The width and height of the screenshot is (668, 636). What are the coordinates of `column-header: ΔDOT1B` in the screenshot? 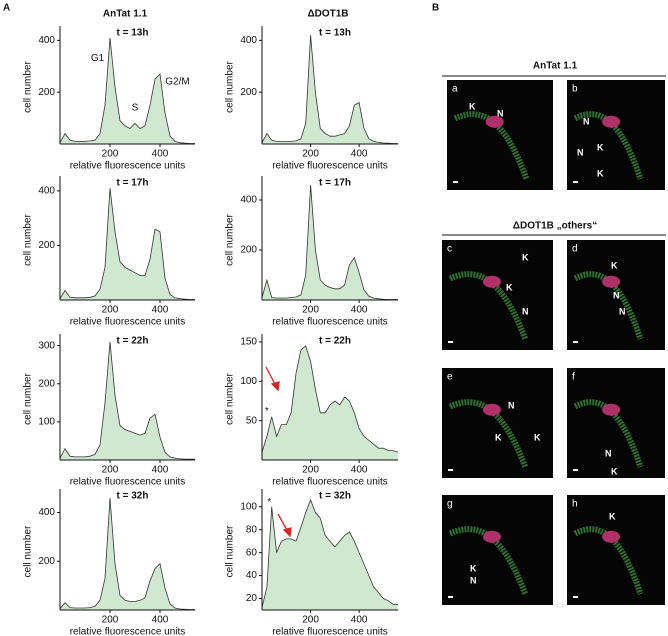 It's located at (327, 14).